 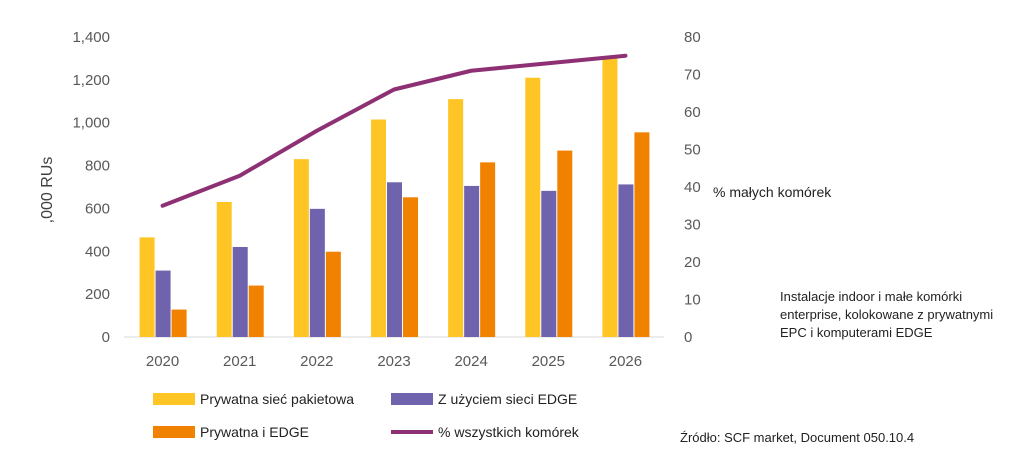 I want to click on y-axis-right-ticks: 0 10 20 30 40 50 60 70 80, so click(x=692, y=187).